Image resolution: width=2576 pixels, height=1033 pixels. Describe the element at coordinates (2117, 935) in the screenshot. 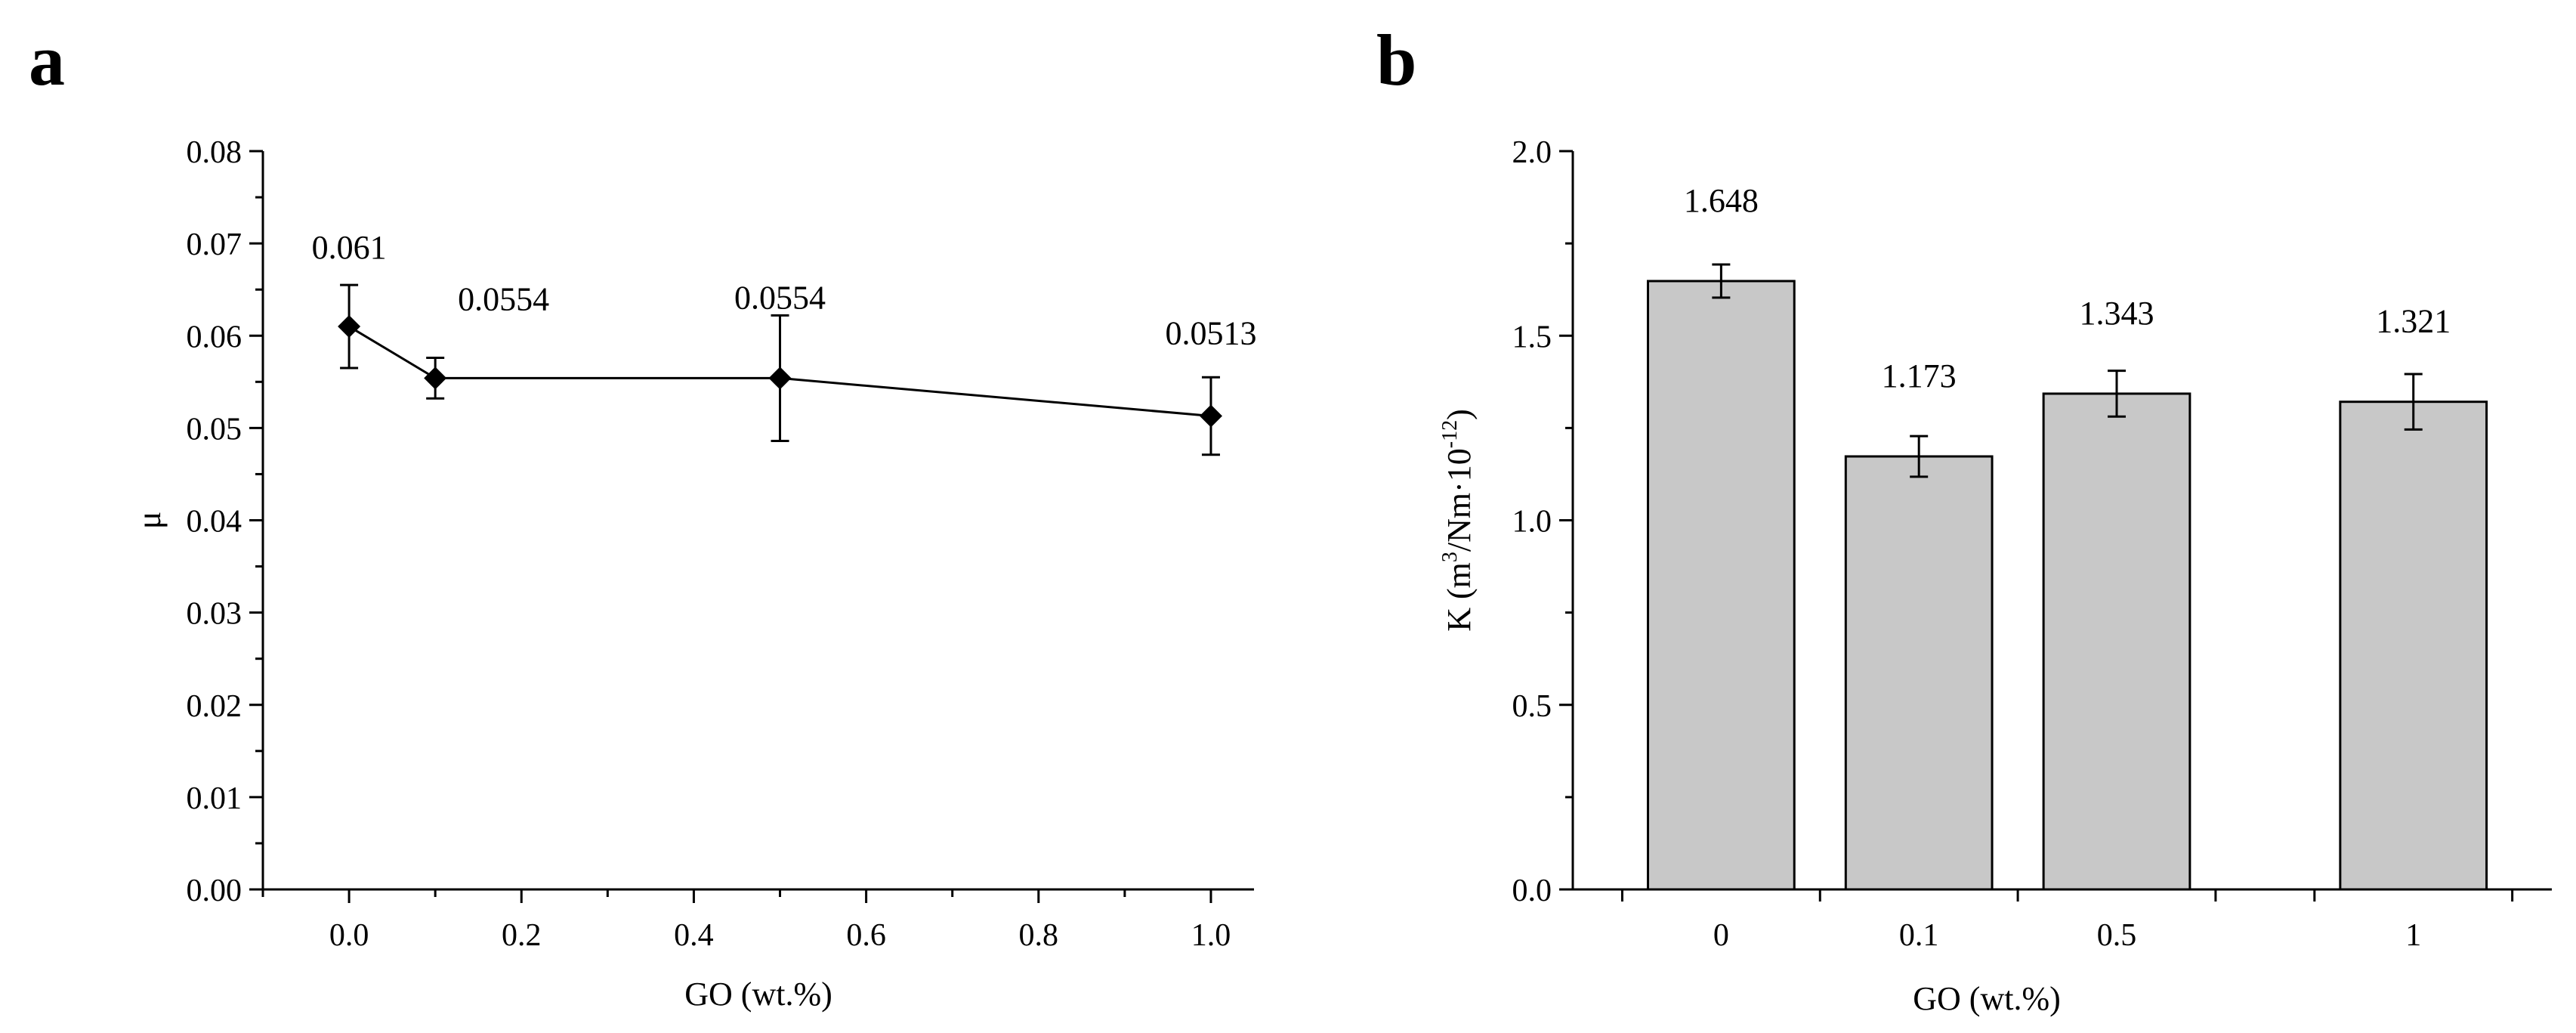

I see `chart-b-x-tick-label: 0.5` at that location.